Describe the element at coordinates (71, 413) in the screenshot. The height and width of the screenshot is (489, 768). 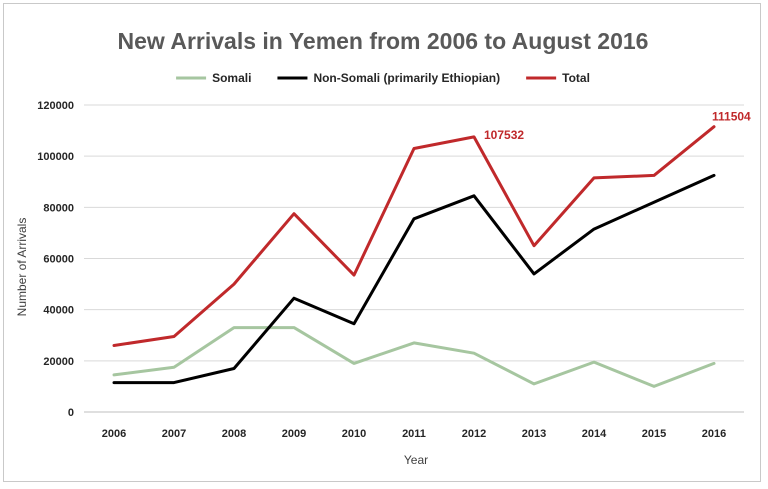
I see `y-tick-label: 0` at that location.